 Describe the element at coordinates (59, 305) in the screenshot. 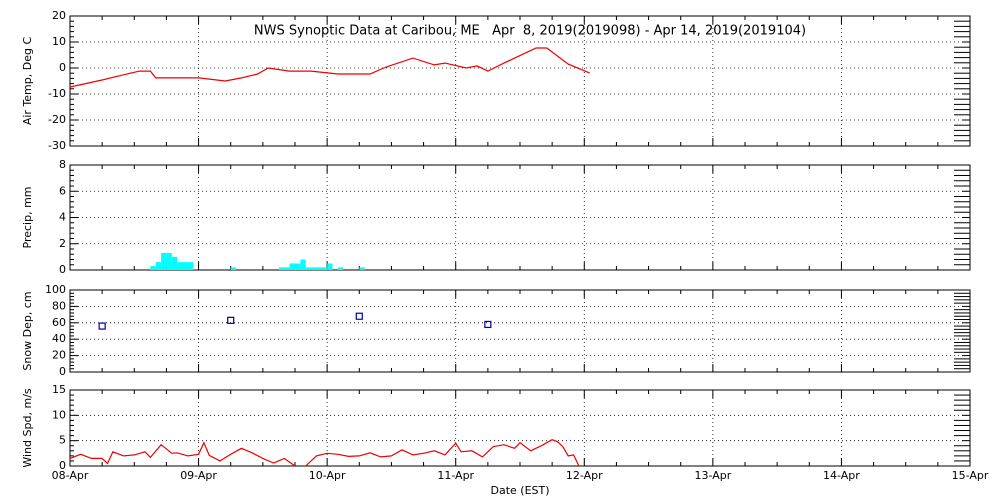

I see `y-tick-label: 80` at that location.